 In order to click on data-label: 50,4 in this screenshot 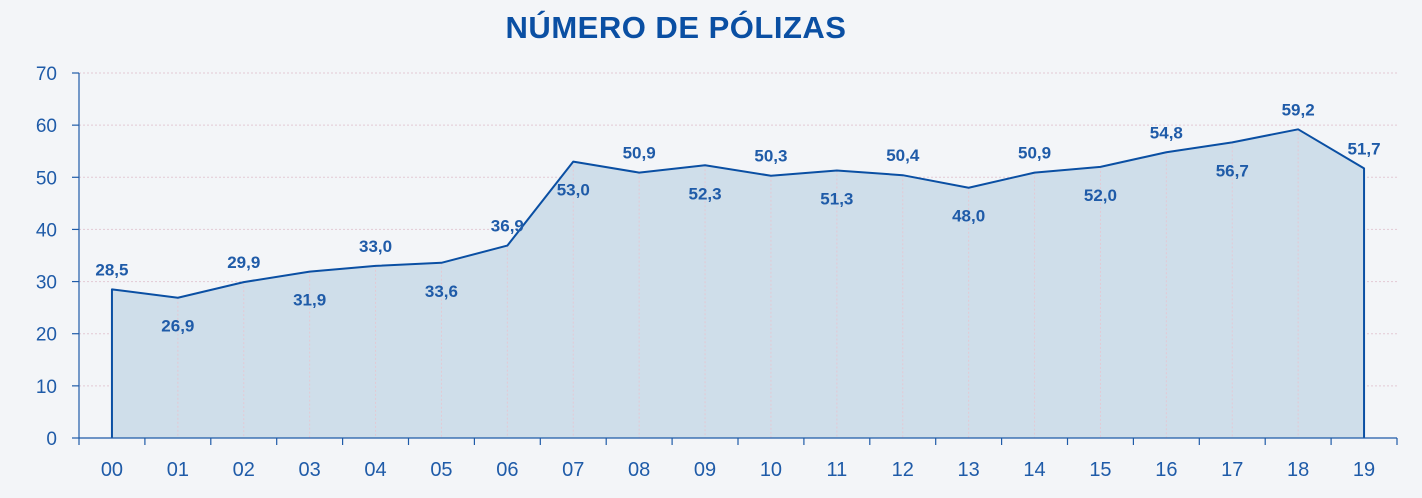, I will do `click(903, 155)`.